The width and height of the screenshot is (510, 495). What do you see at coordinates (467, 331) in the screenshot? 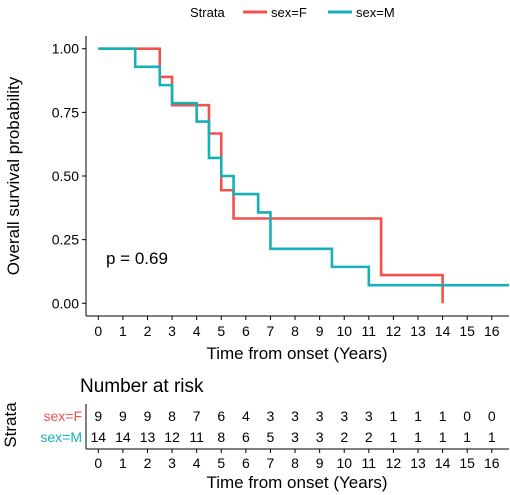
I see `x-tick-label: 15` at bounding box center [467, 331].